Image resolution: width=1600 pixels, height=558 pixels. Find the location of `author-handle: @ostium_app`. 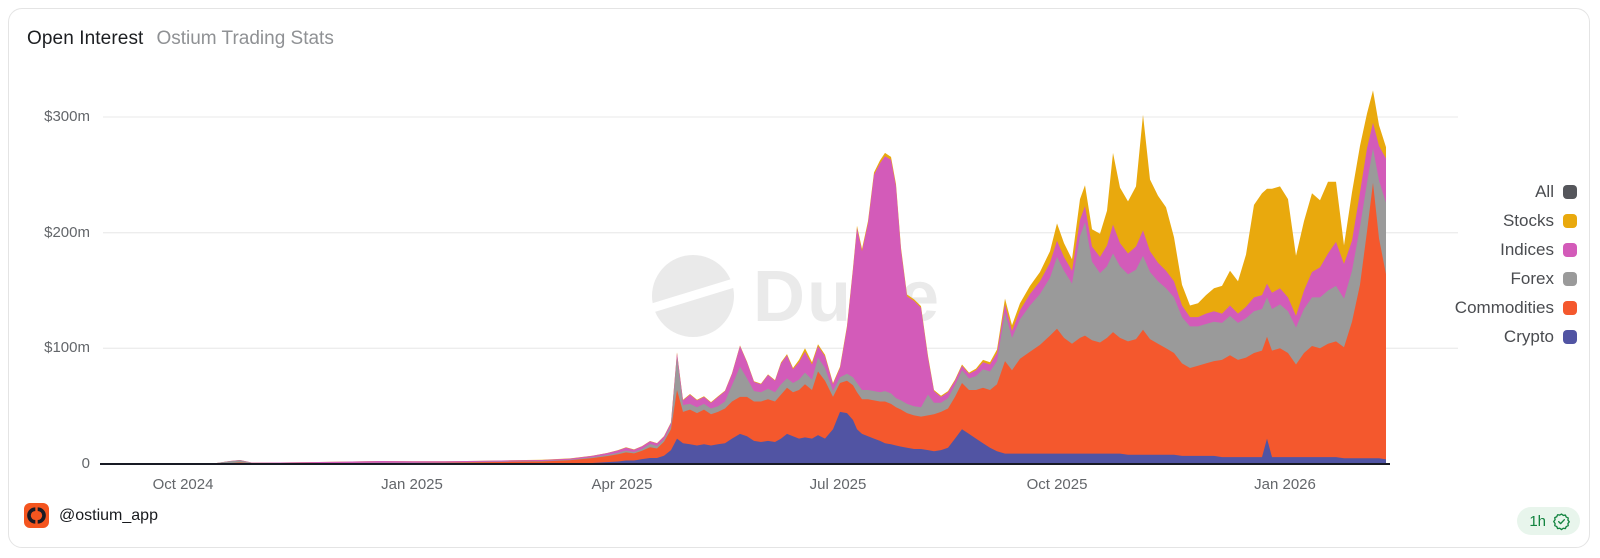

author-handle: @ostium_app is located at coordinates (108, 515).